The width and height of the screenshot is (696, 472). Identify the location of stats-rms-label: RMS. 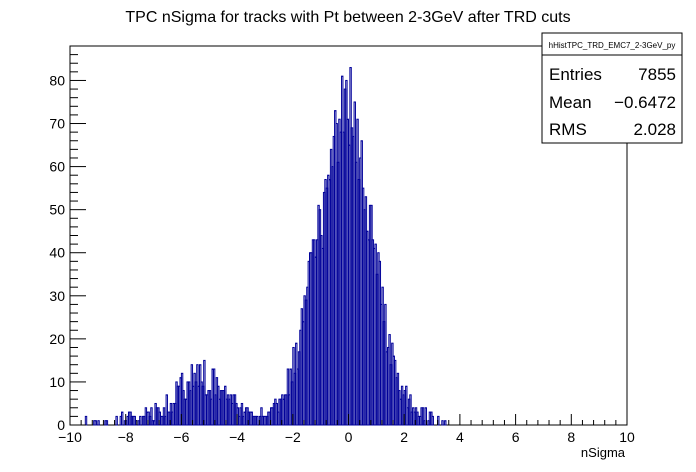
(568, 129).